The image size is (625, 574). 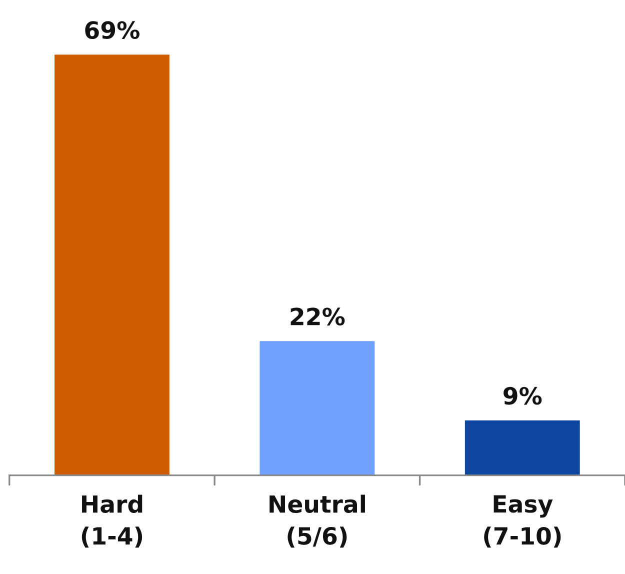 I want to click on x-tick-label: Hard (1-4), so click(x=112, y=521).